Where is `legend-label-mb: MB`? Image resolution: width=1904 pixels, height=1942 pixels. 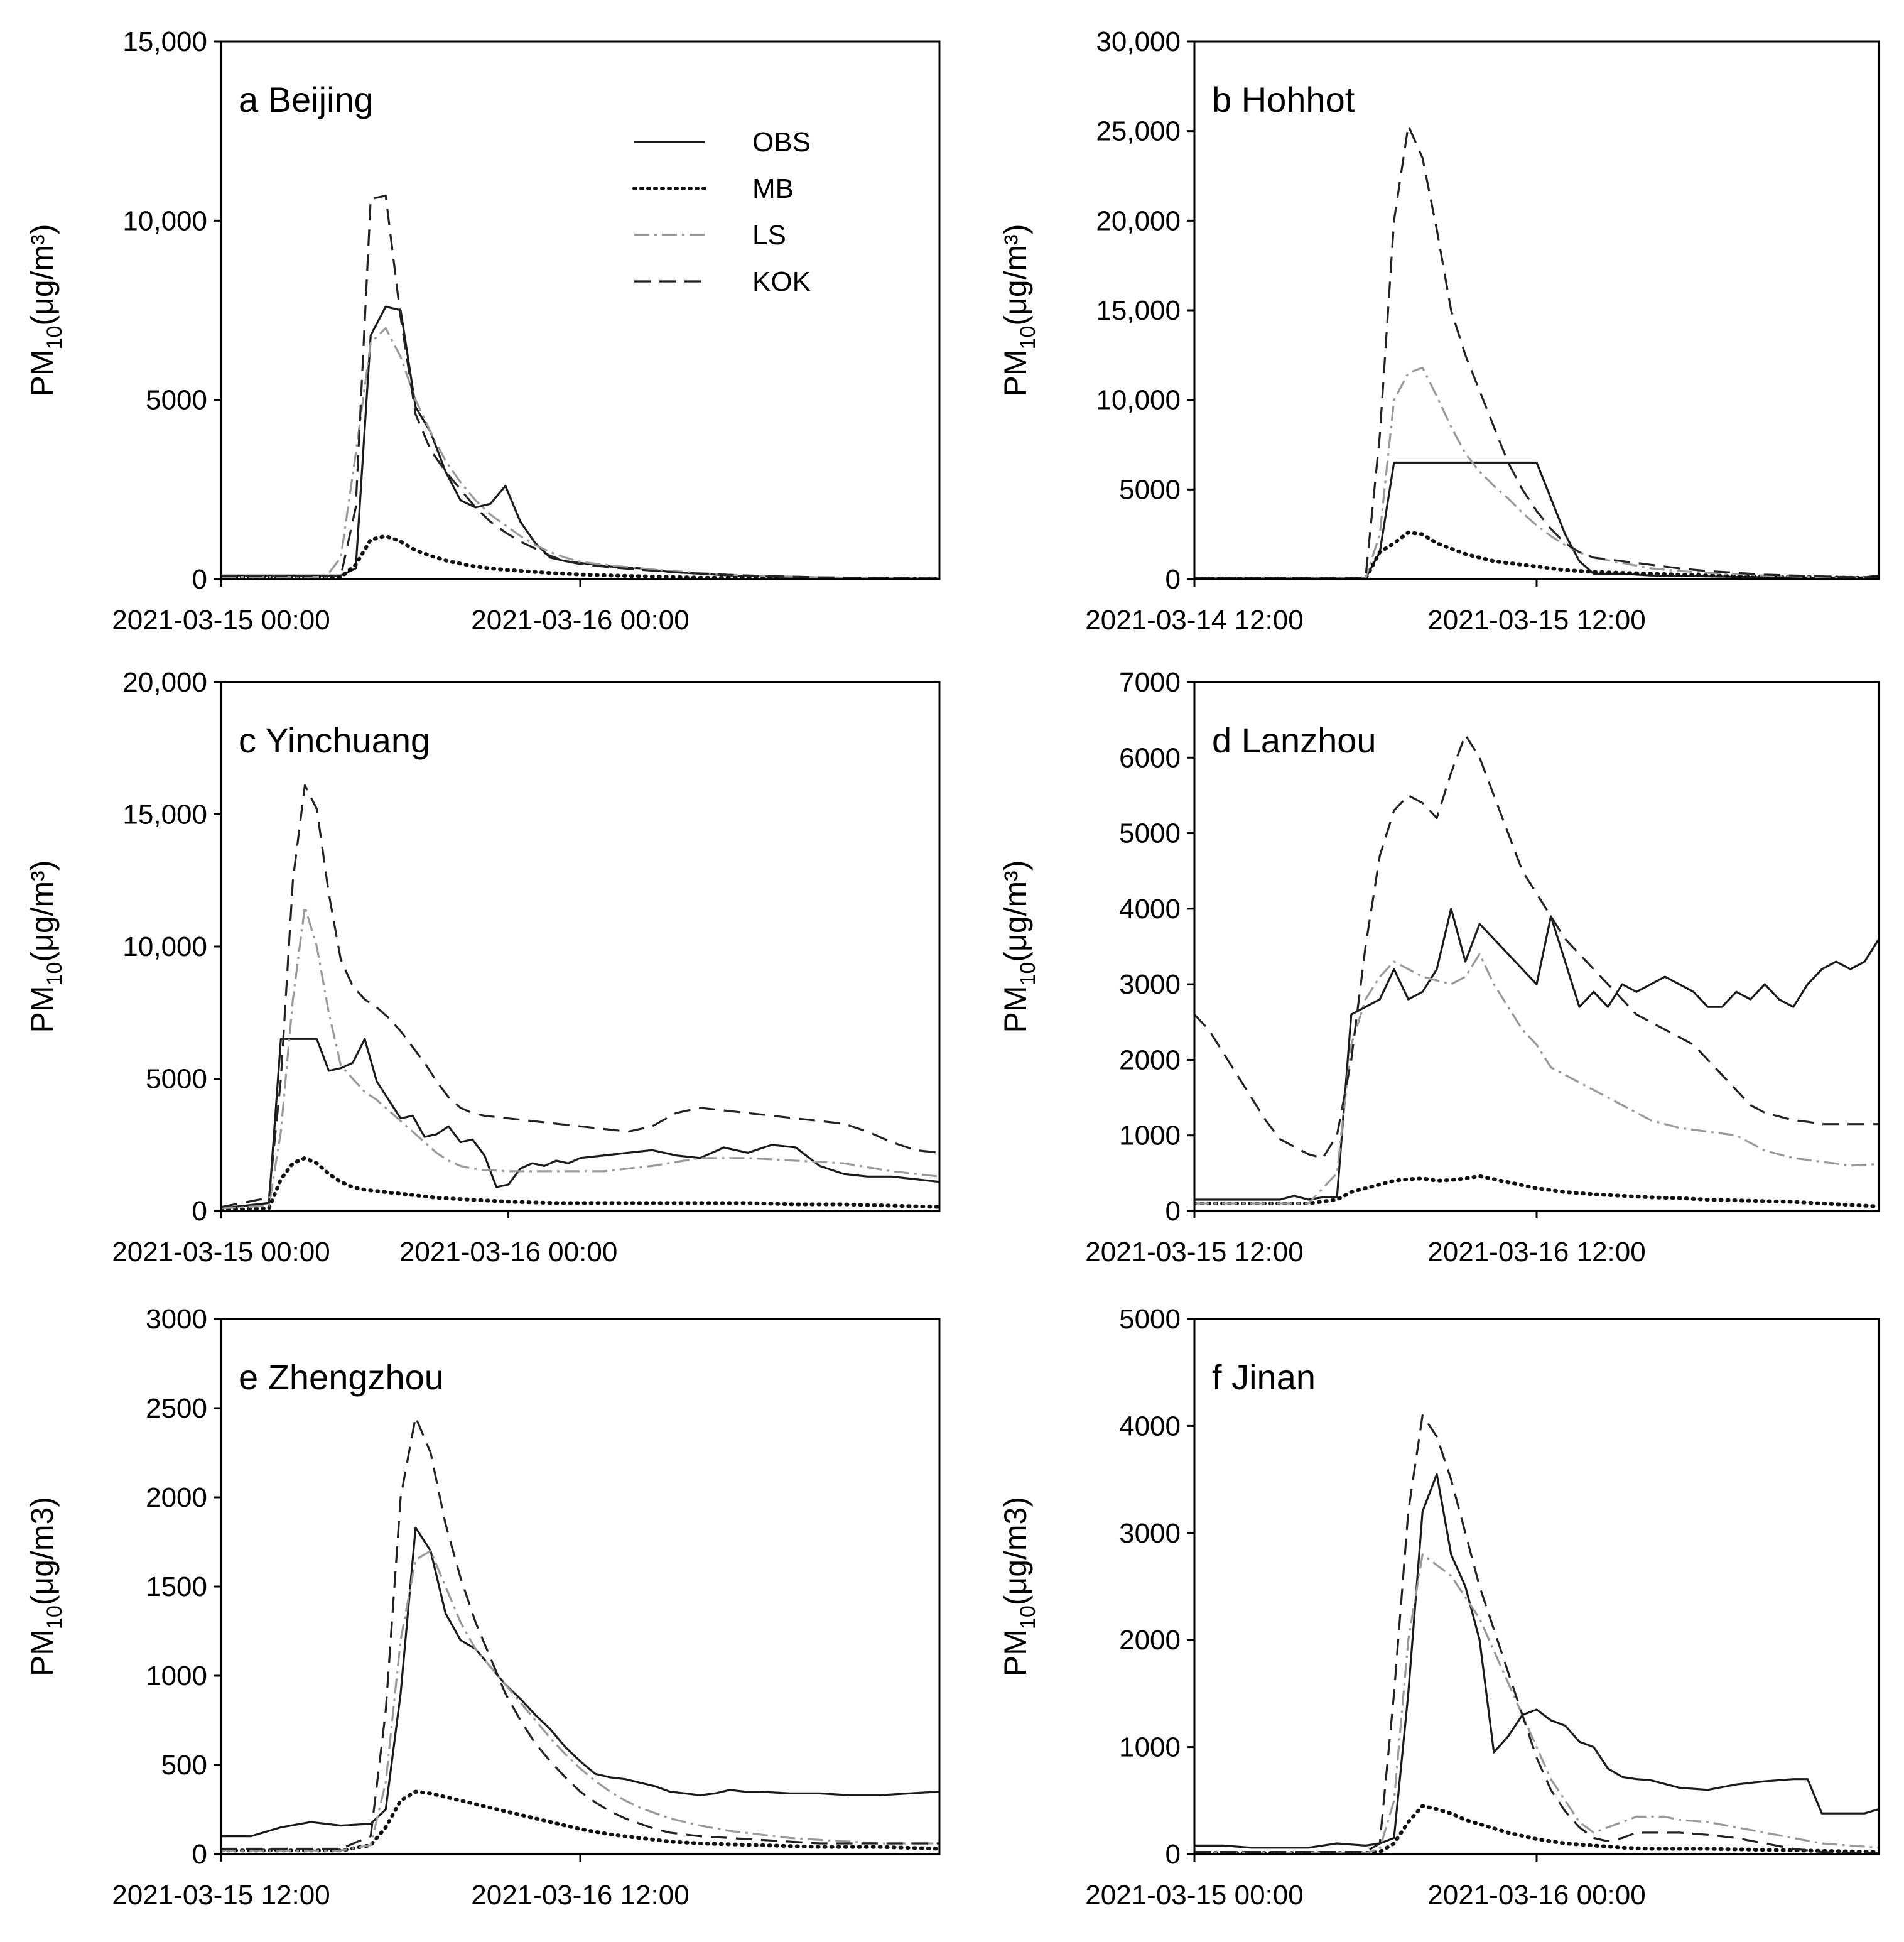 legend-label-mb: MB is located at coordinates (773, 188).